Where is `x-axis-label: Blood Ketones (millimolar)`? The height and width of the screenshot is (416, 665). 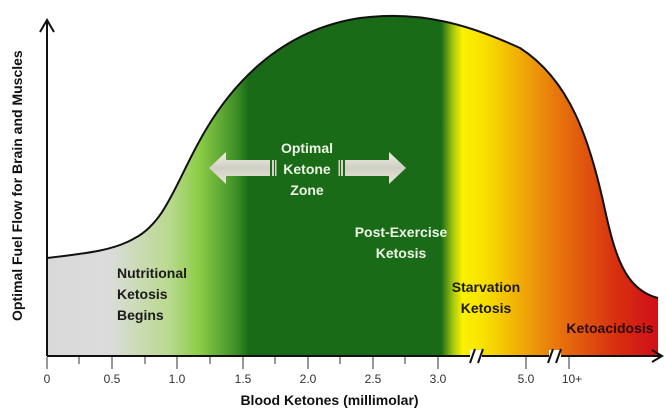 x-axis-label: Blood Ketones (millimolar) is located at coordinates (332, 400).